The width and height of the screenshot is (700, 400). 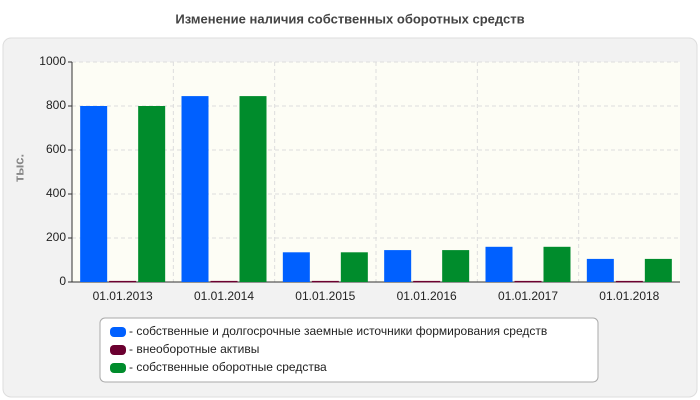 What do you see at coordinates (62, 281) in the screenshot?
I see `y-tick-label: 0` at bounding box center [62, 281].